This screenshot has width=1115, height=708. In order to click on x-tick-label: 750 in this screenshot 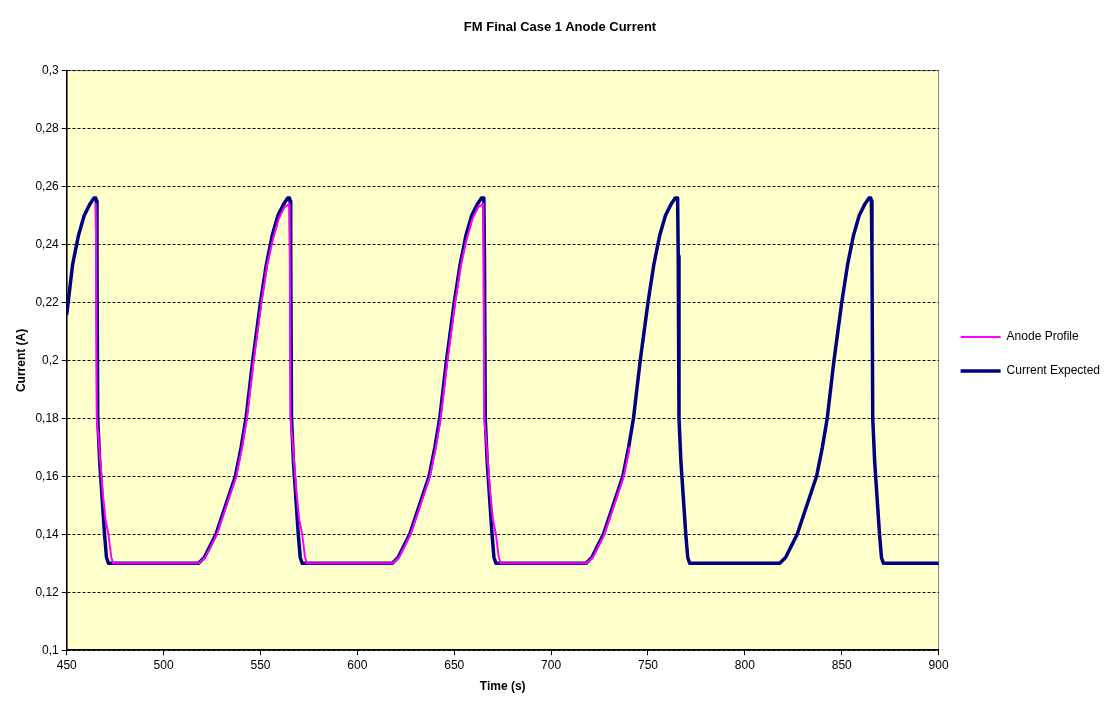, I will do `click(648, 664)`.